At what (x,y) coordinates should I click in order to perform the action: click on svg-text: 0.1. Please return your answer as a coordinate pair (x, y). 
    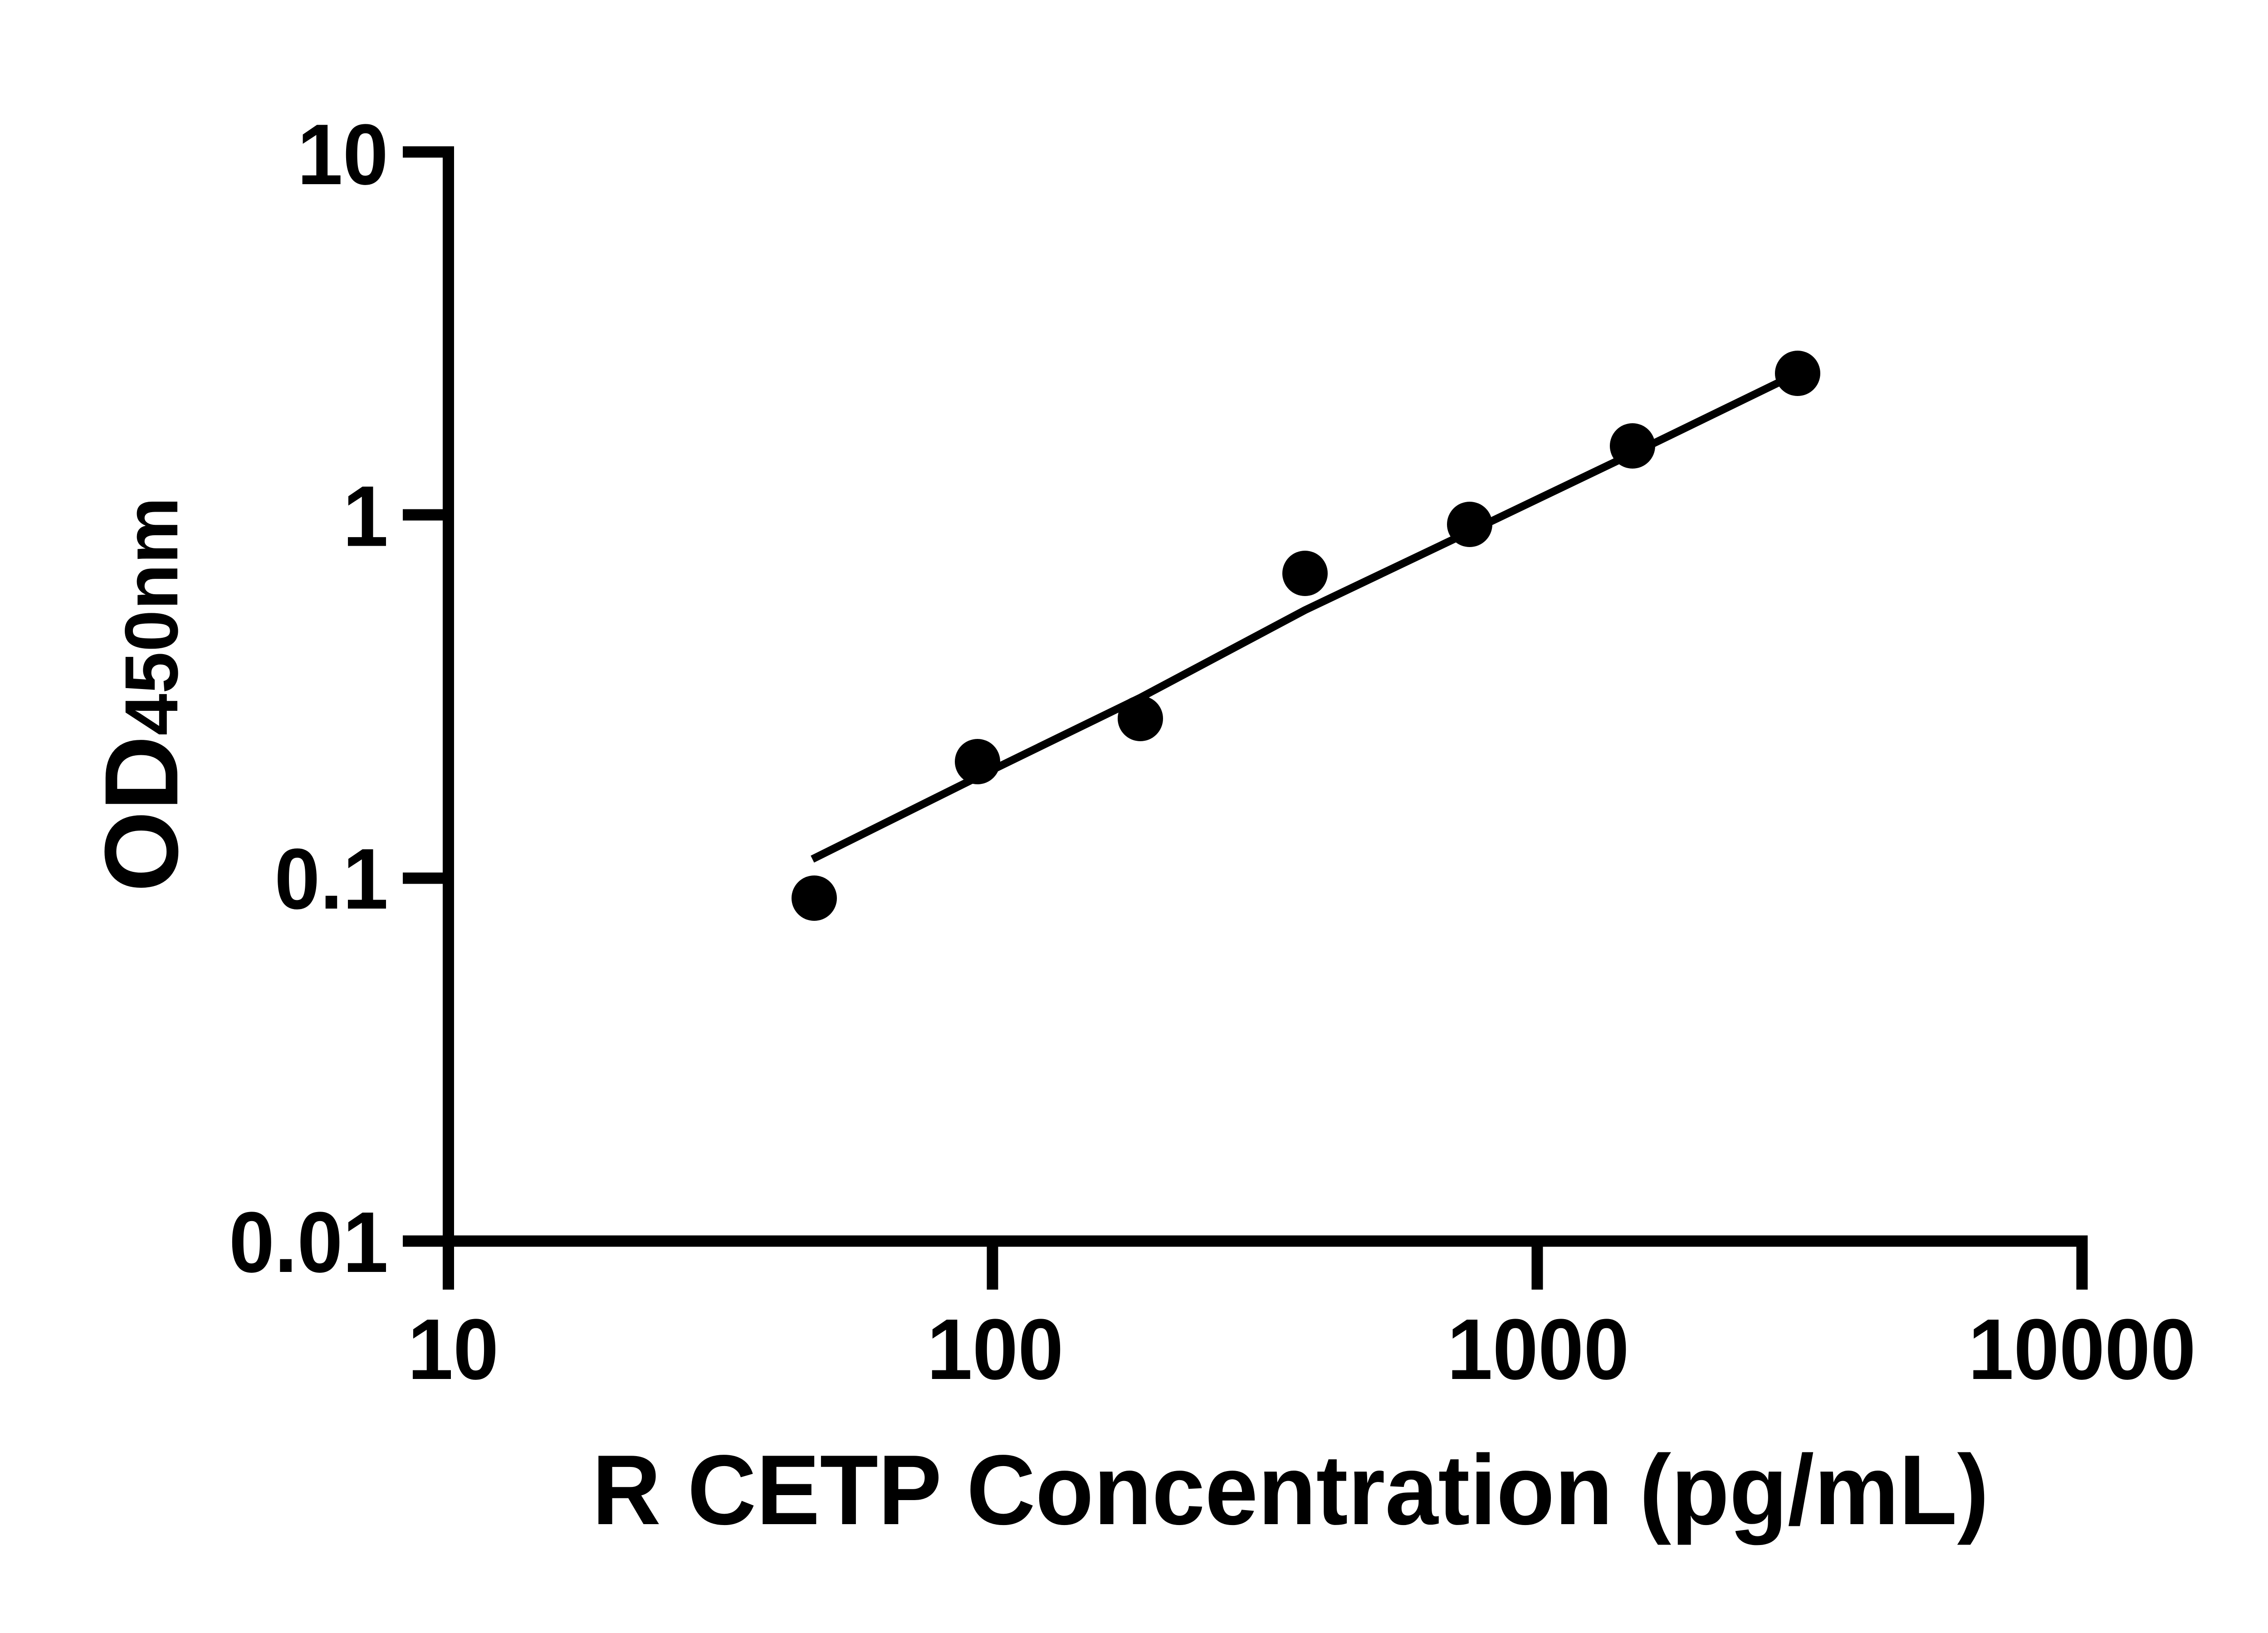
    Looking at the image, I should click on (331, 879).